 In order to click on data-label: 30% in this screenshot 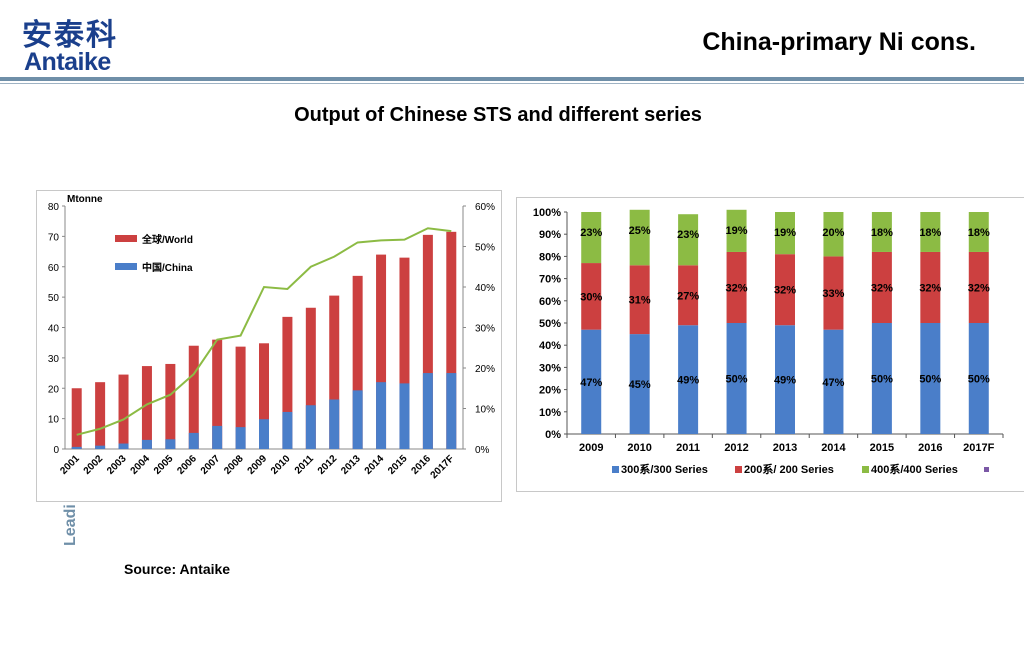, I will do `click(591, 297)`.